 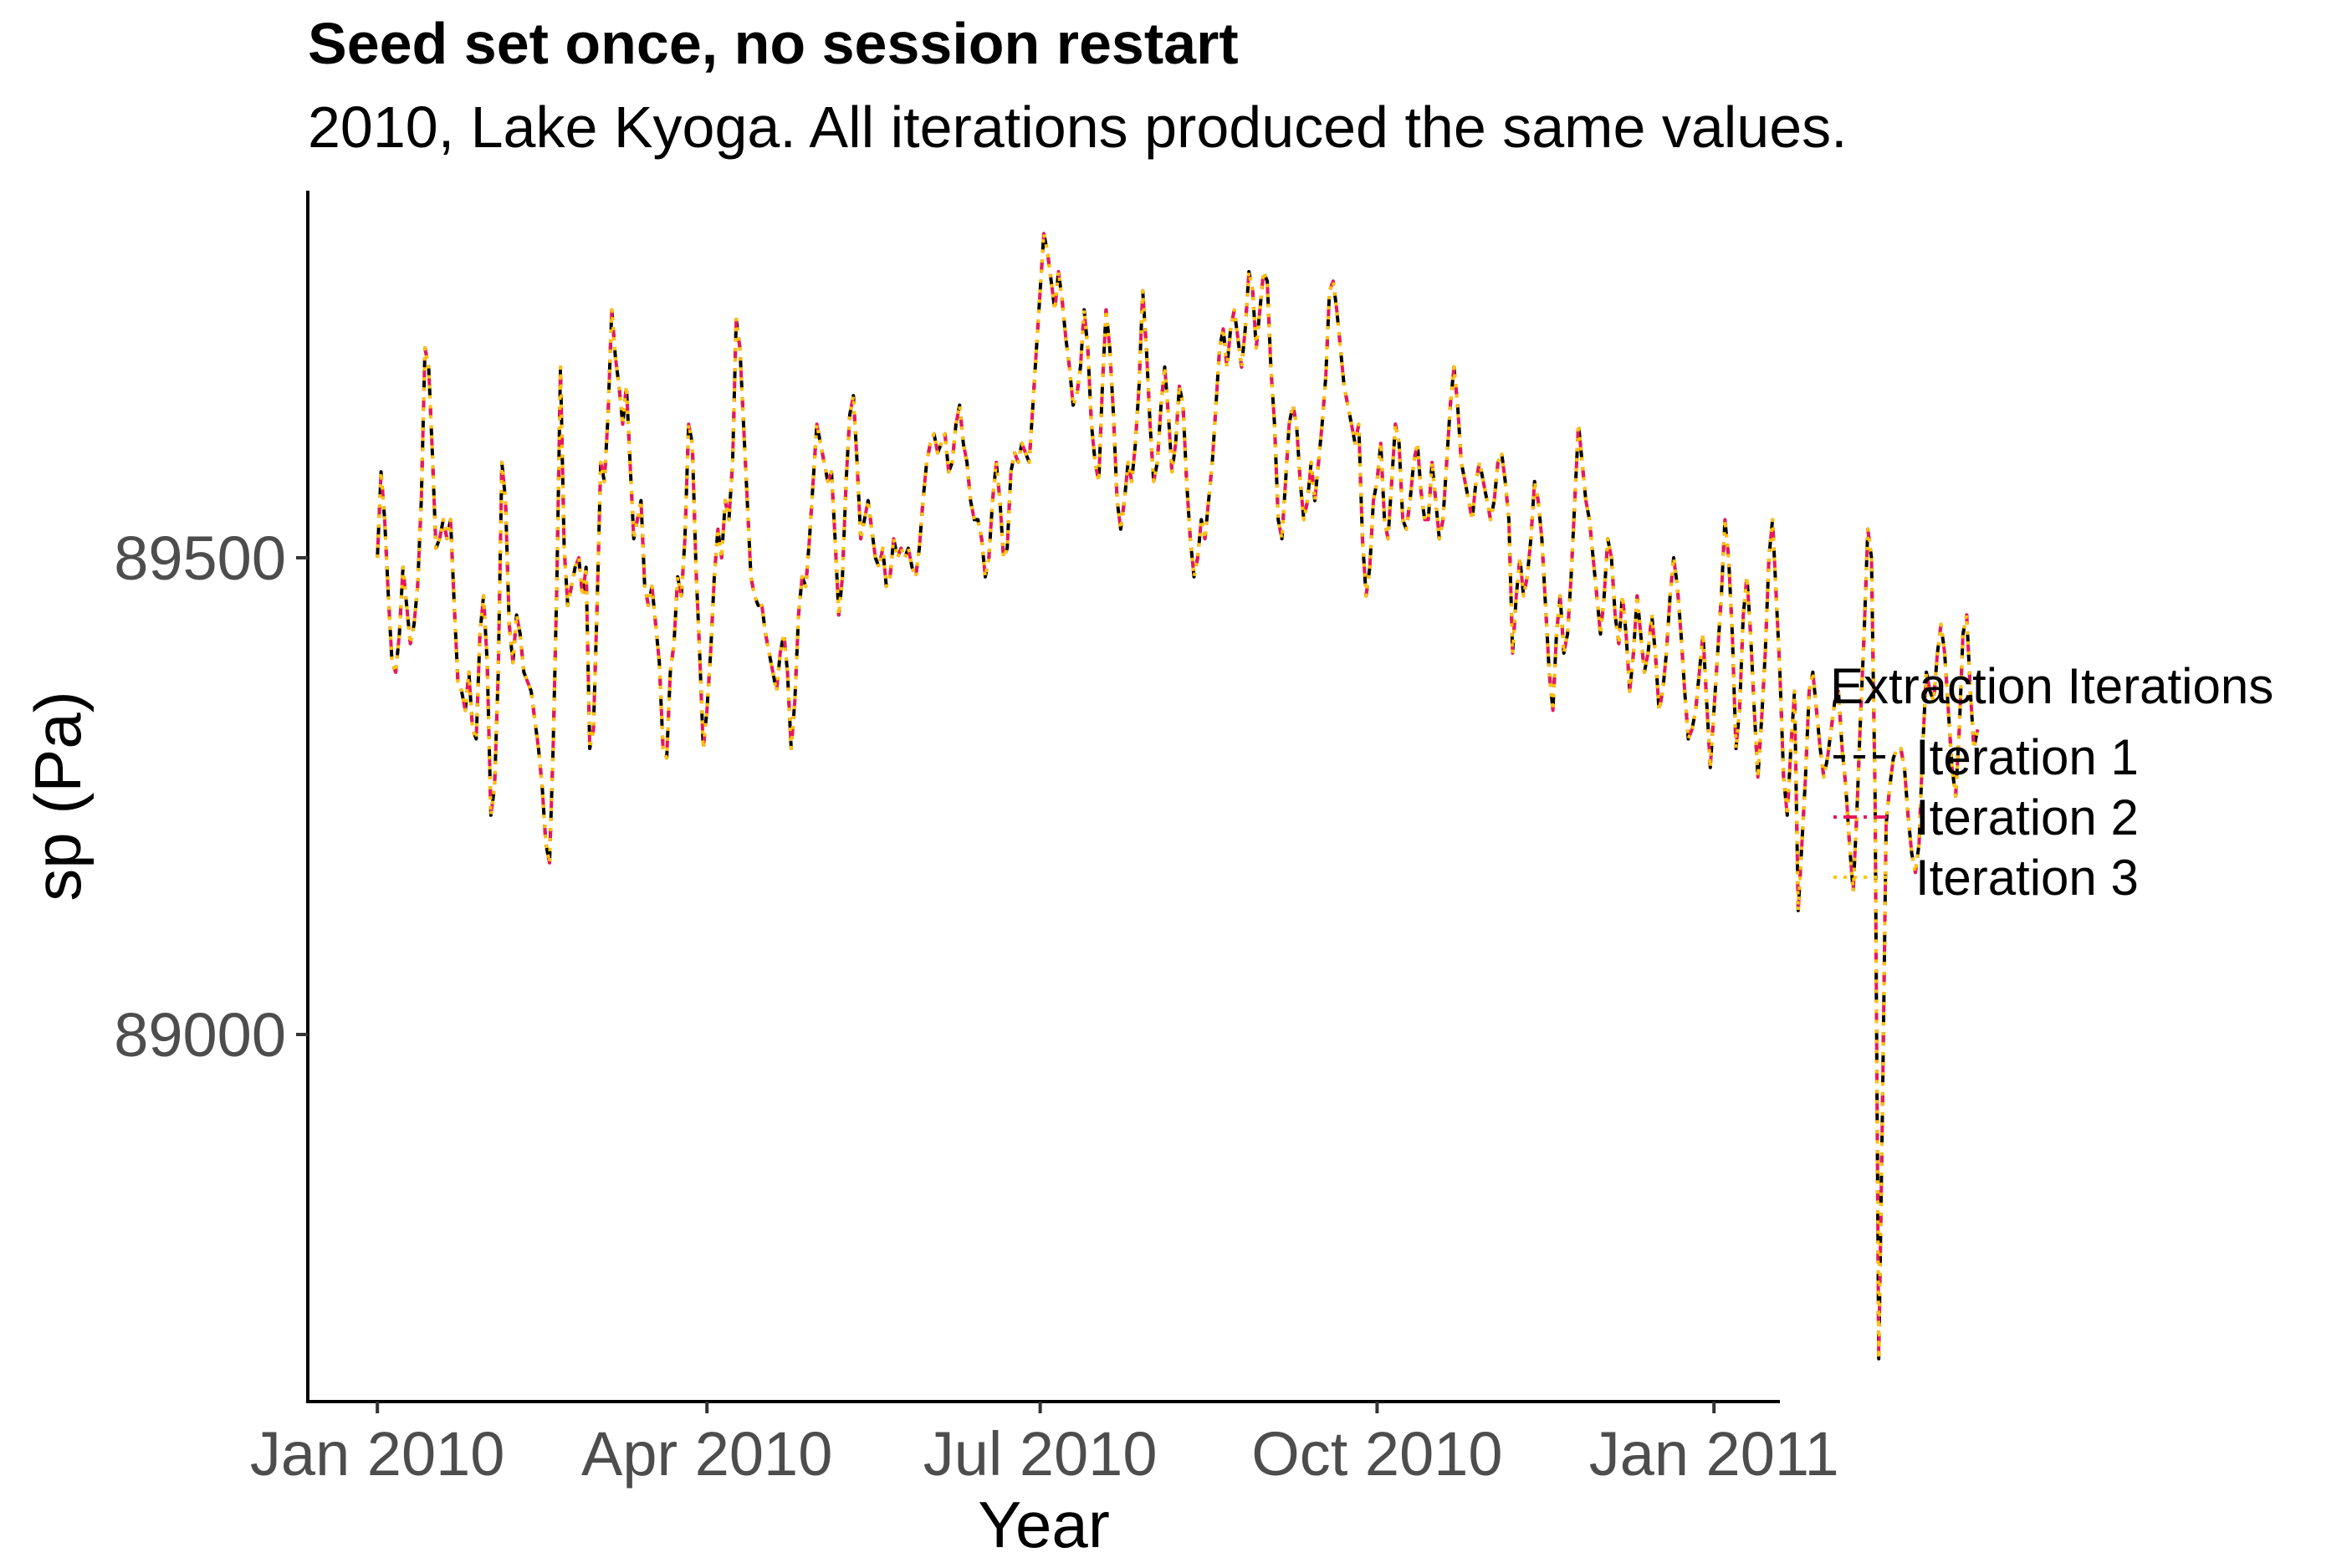 I want to click on legend-items: Iteration 1 Iteration 2 Iteration 3, so click(x=2051, y=817).